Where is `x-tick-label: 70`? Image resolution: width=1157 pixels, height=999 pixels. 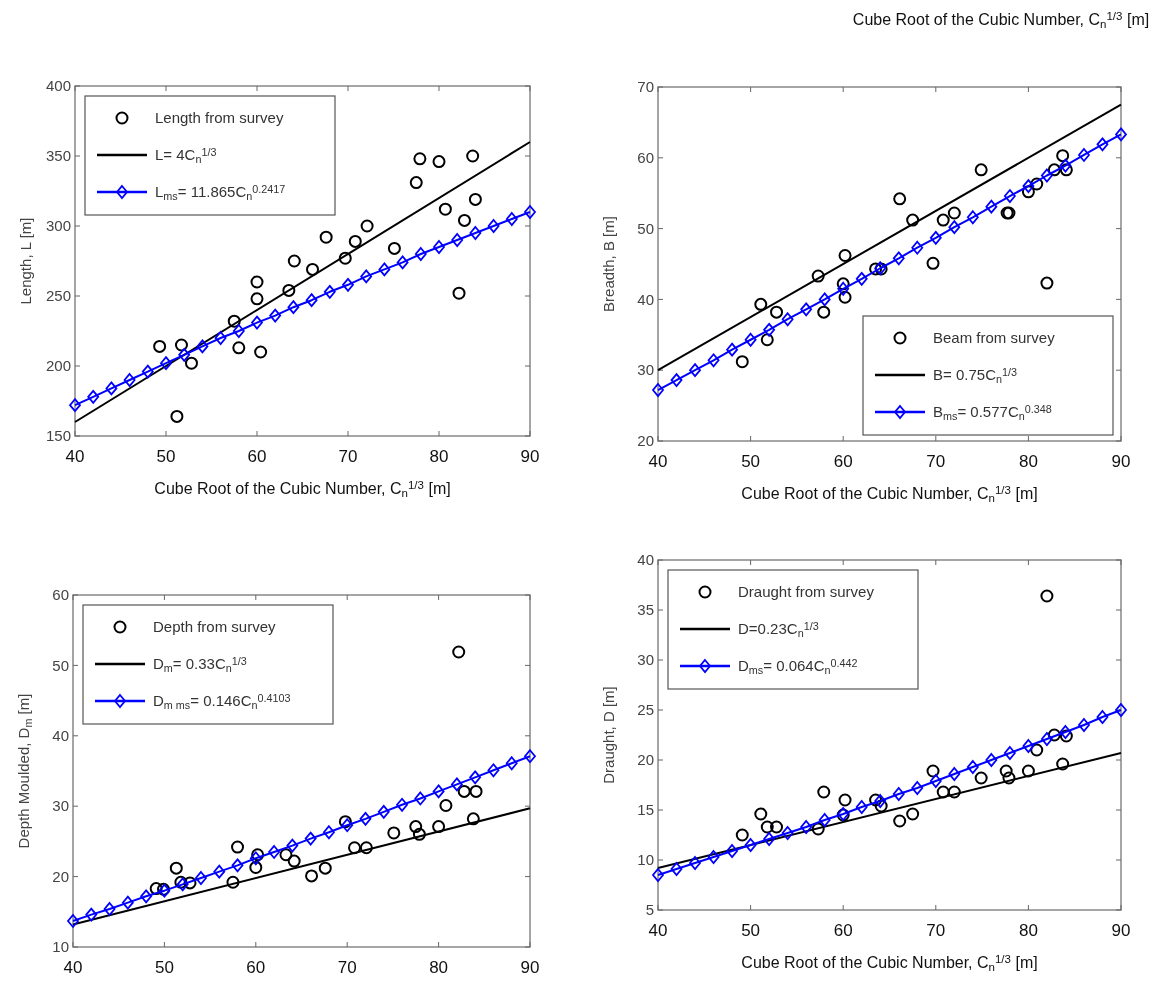 x-tick-label: 70 is located at coordinates (348, 456).